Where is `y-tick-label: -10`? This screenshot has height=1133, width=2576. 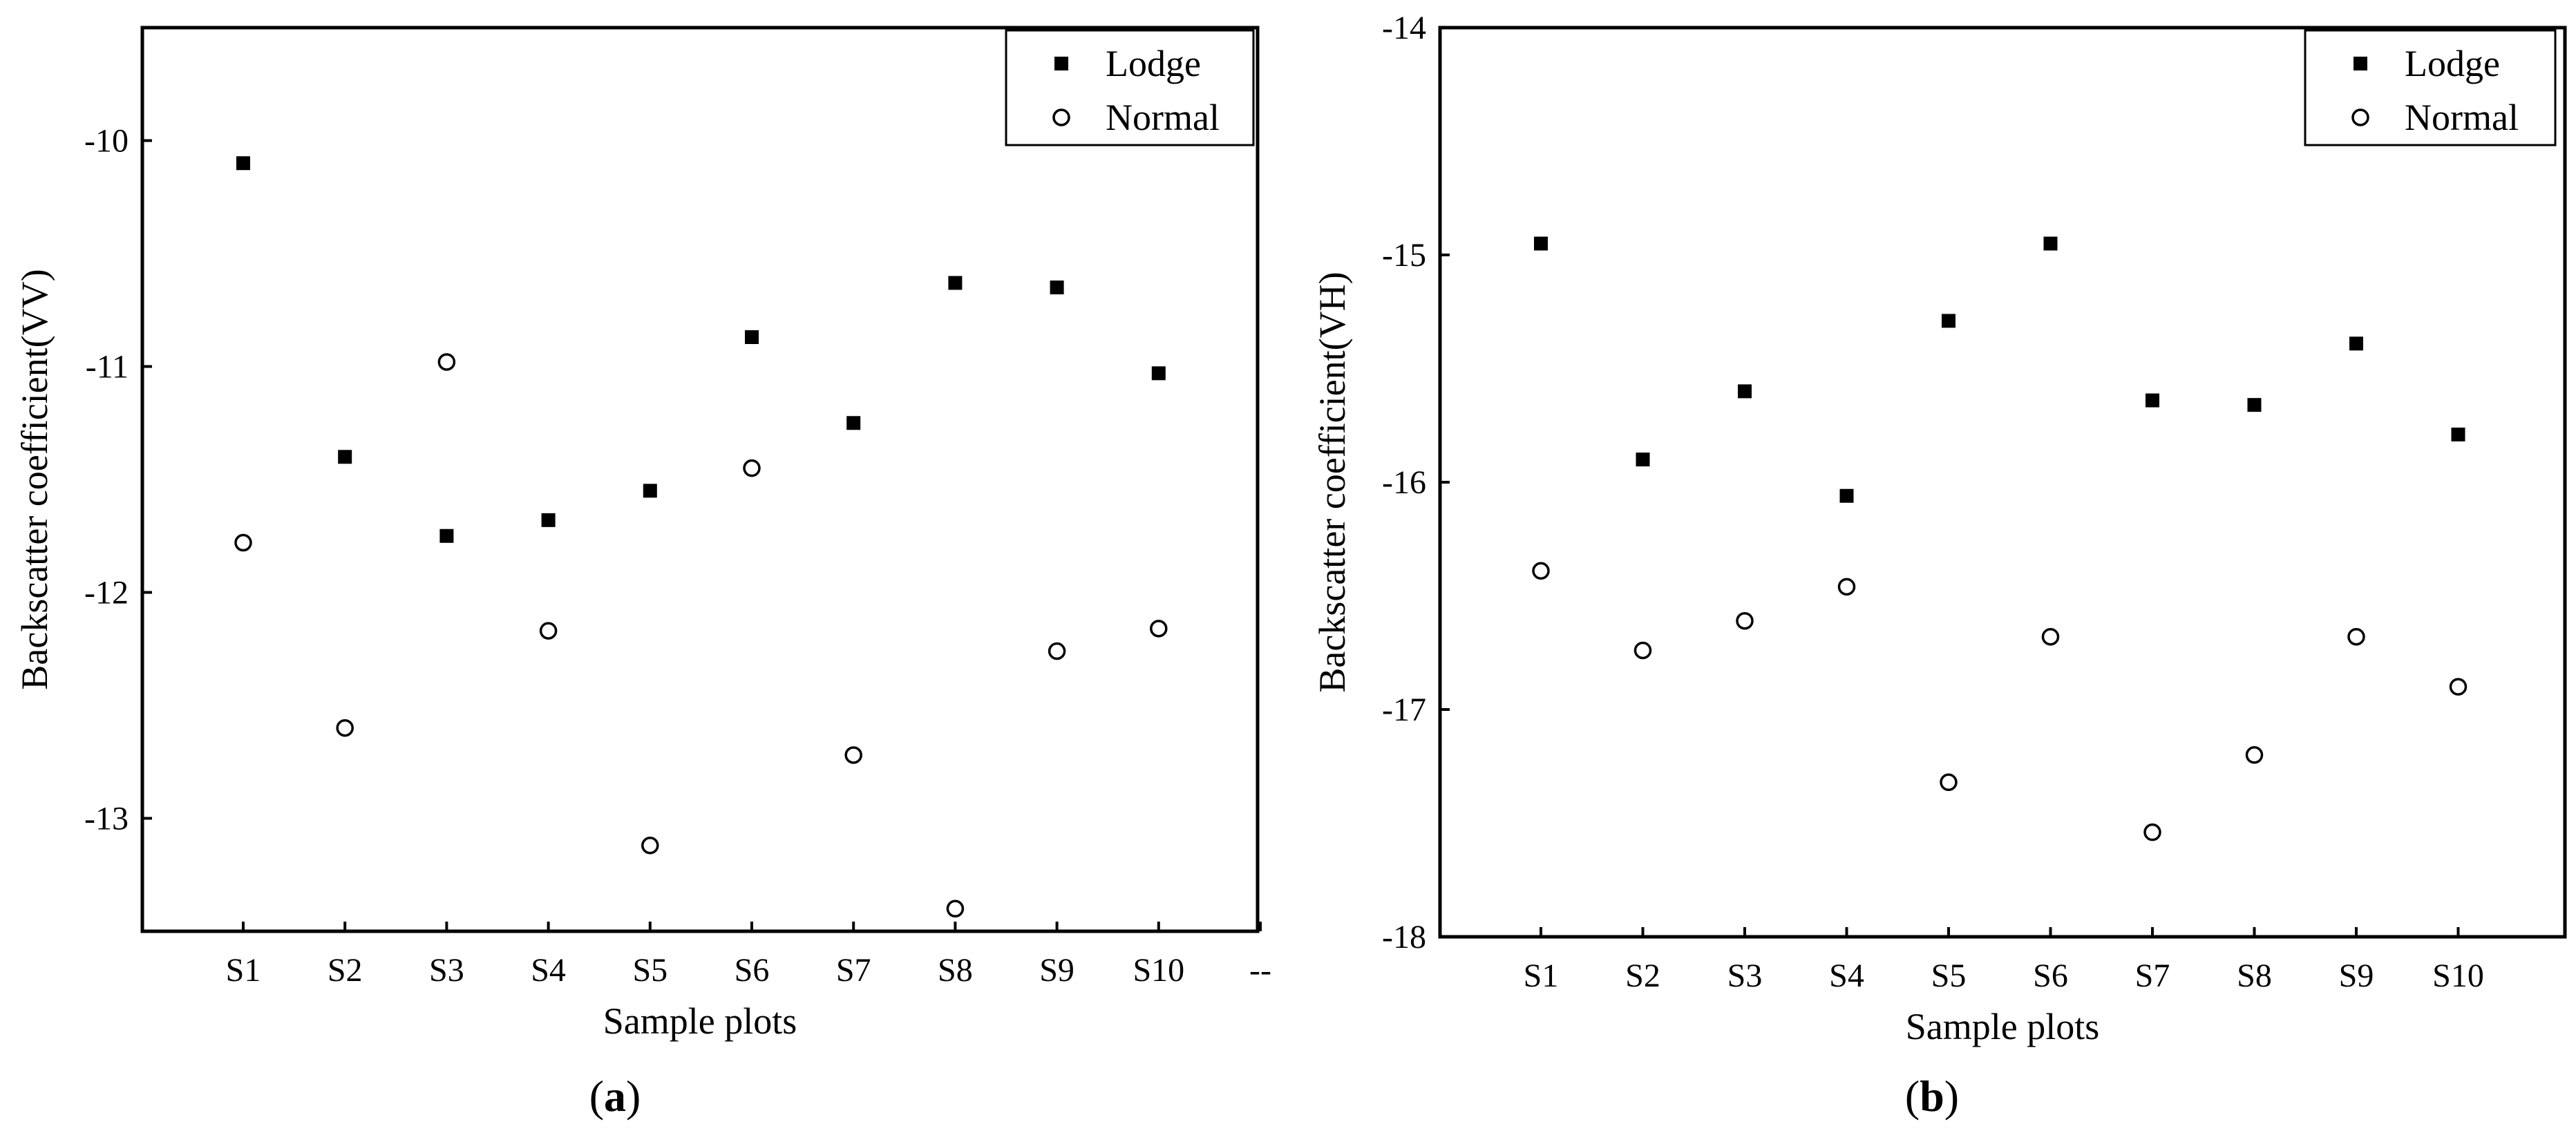
y-tick-label: -10 is located at coordinates (106, 141).